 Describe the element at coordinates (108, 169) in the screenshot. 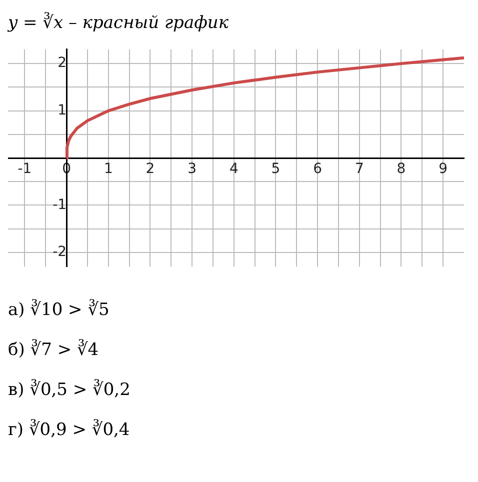

I see `x-tick-label: 1` at that location.